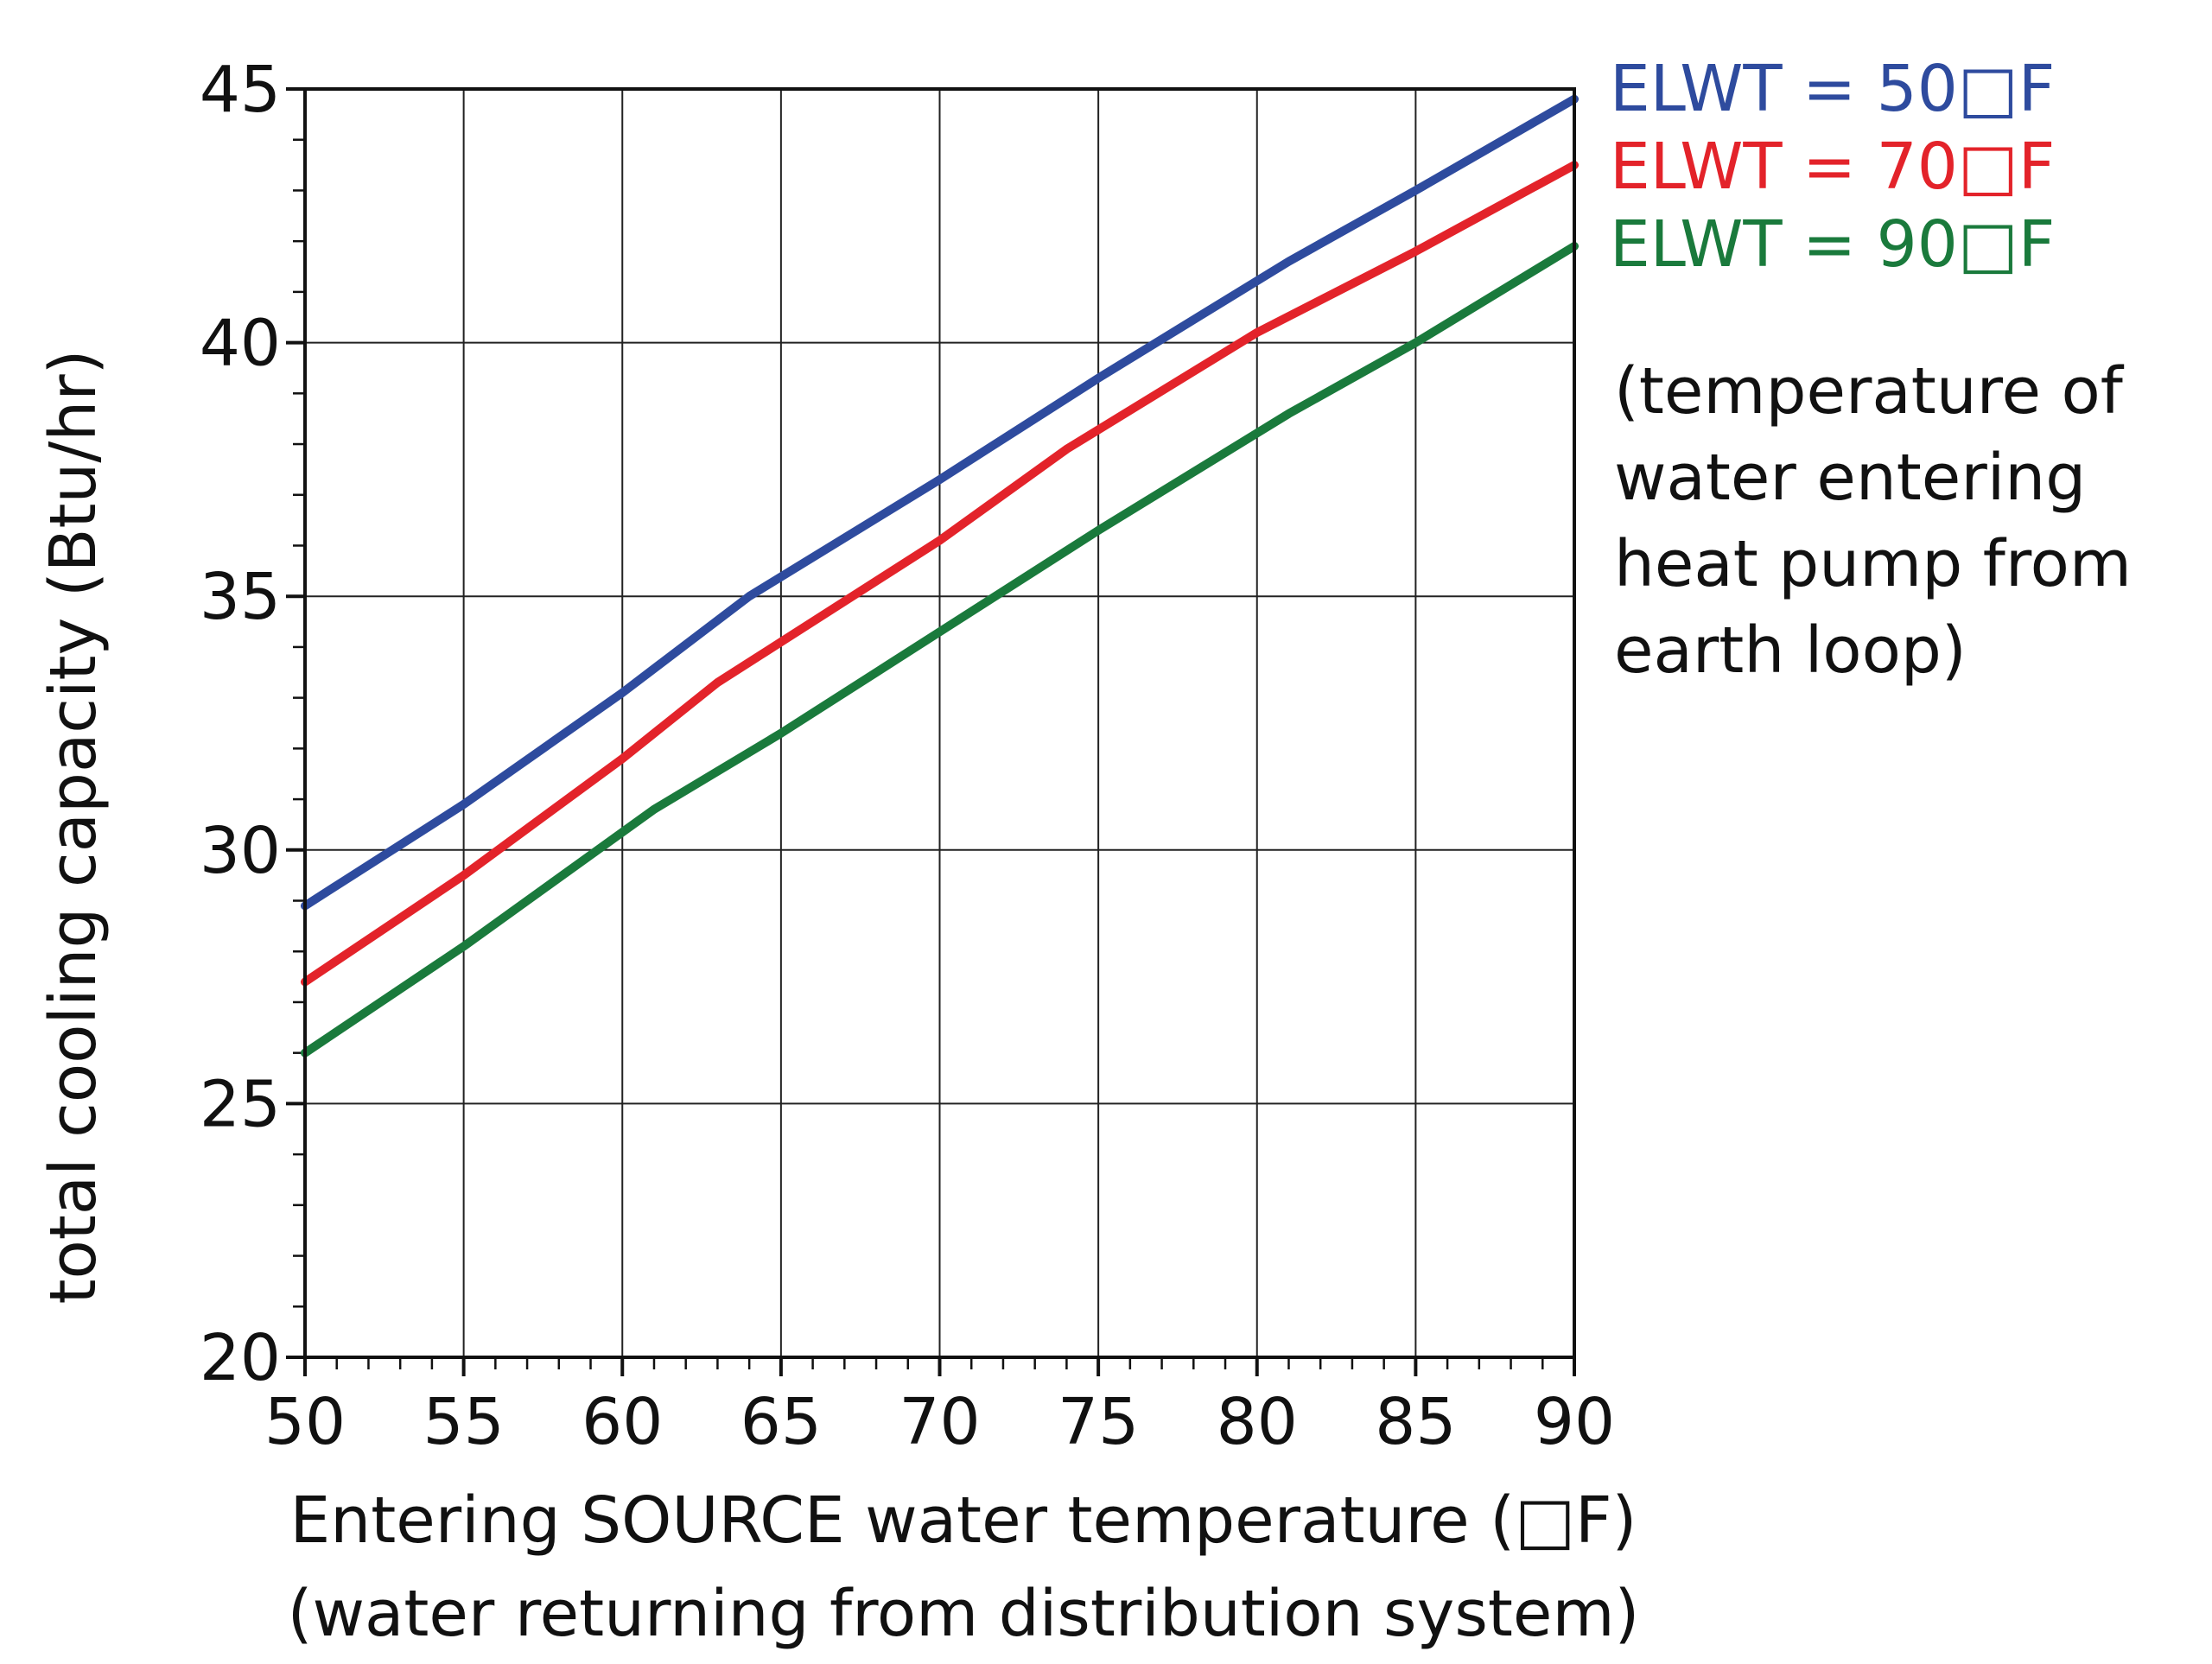 The width and height of the screenshot is (2212, 1664). I want to click on y-tick-label: 30, so click(240, 851).